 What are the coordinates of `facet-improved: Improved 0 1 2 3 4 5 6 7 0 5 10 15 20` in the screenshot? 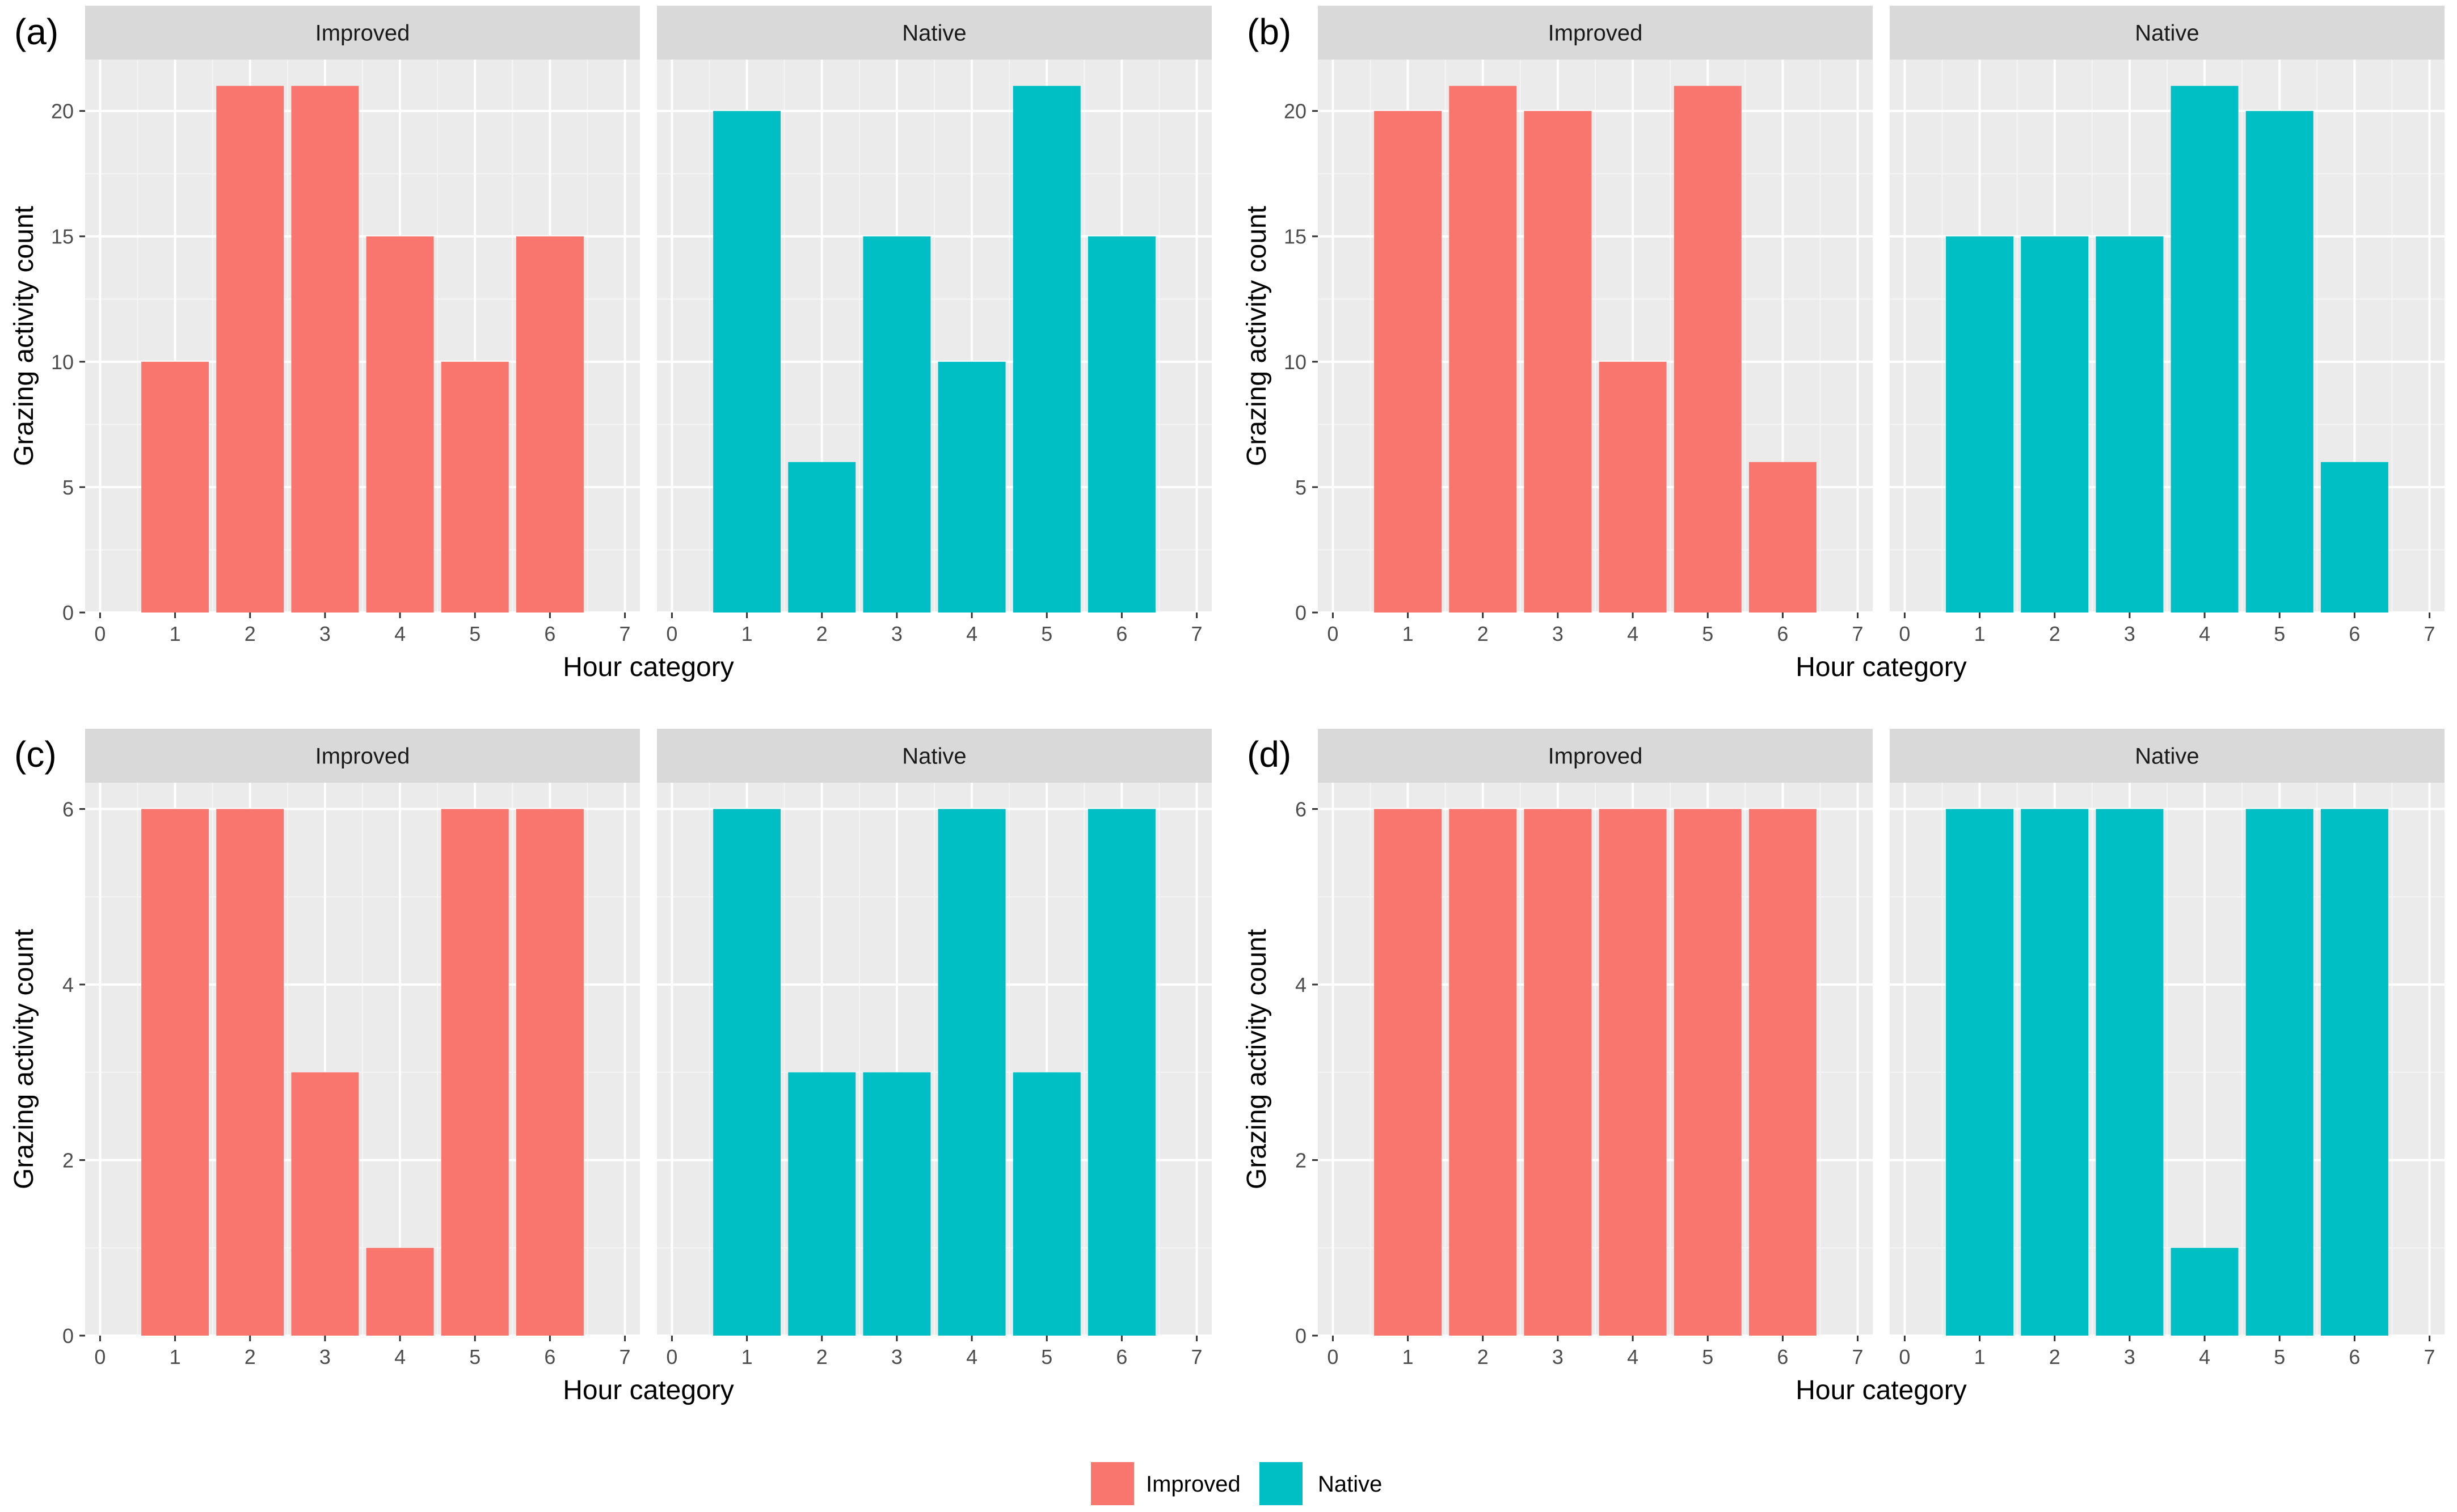 It's located at (1579, 325).